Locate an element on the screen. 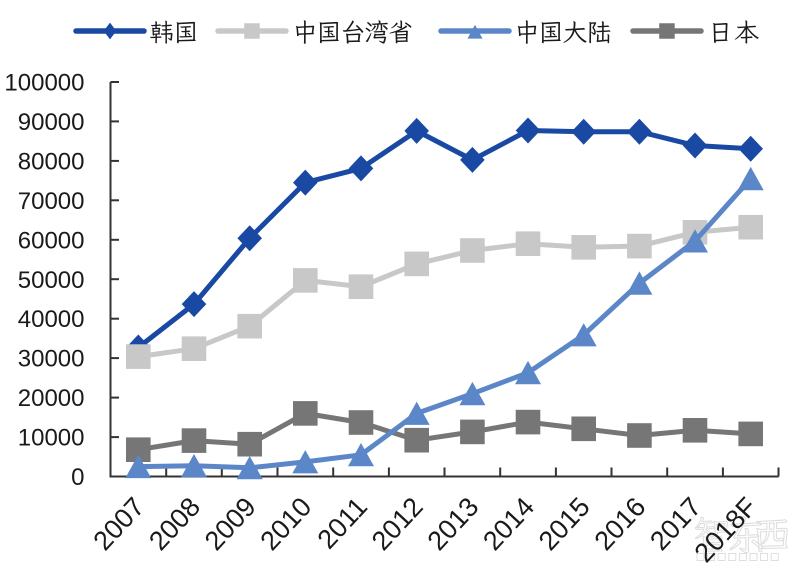  svg-text: 40000 is located at coordinates (51, 319).